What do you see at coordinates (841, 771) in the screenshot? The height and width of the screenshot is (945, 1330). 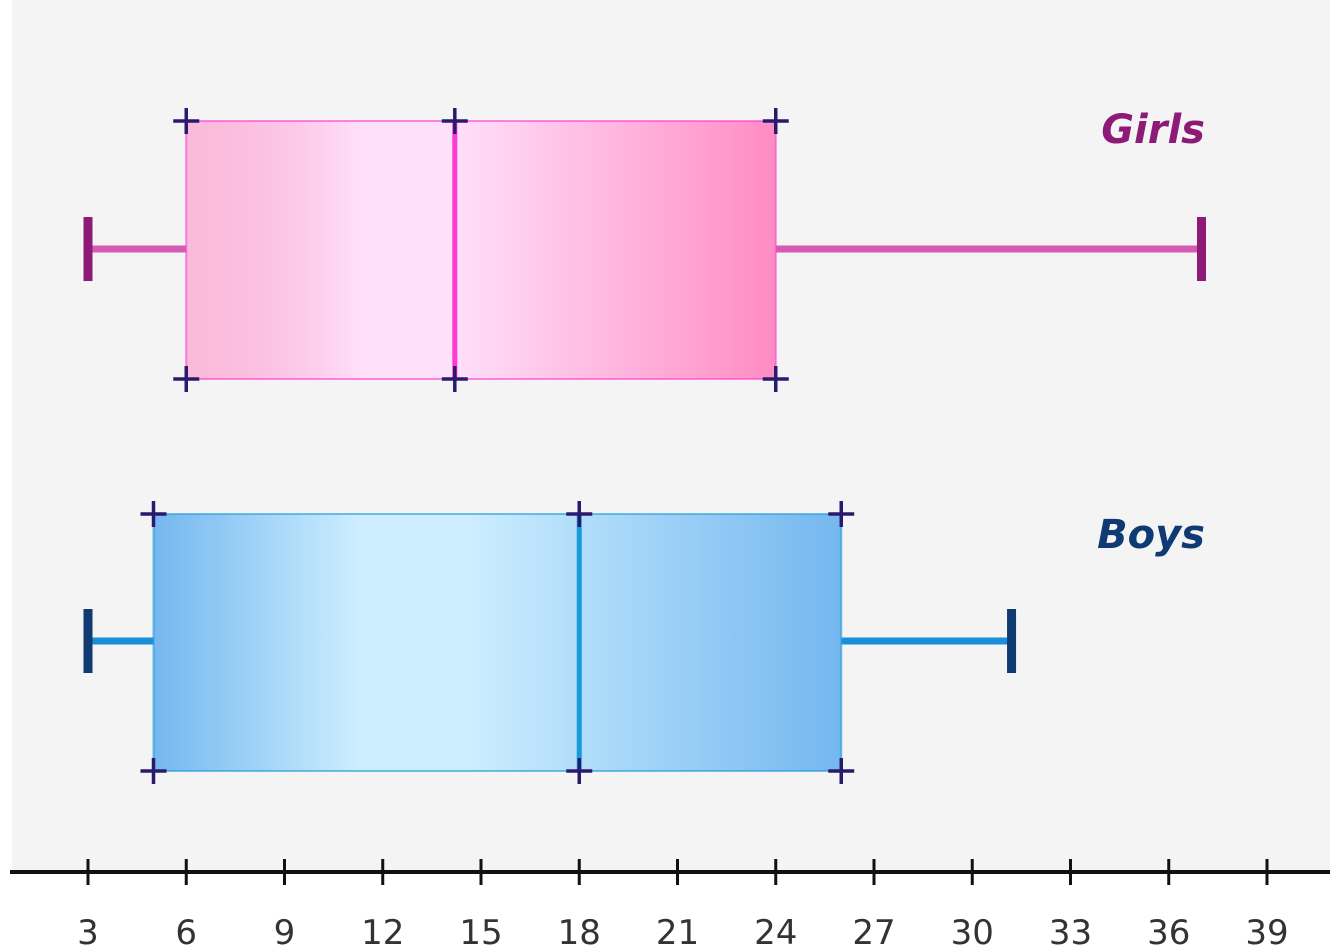 I see `boys-q3-bottom-mark` at bounding box center [841, 771].